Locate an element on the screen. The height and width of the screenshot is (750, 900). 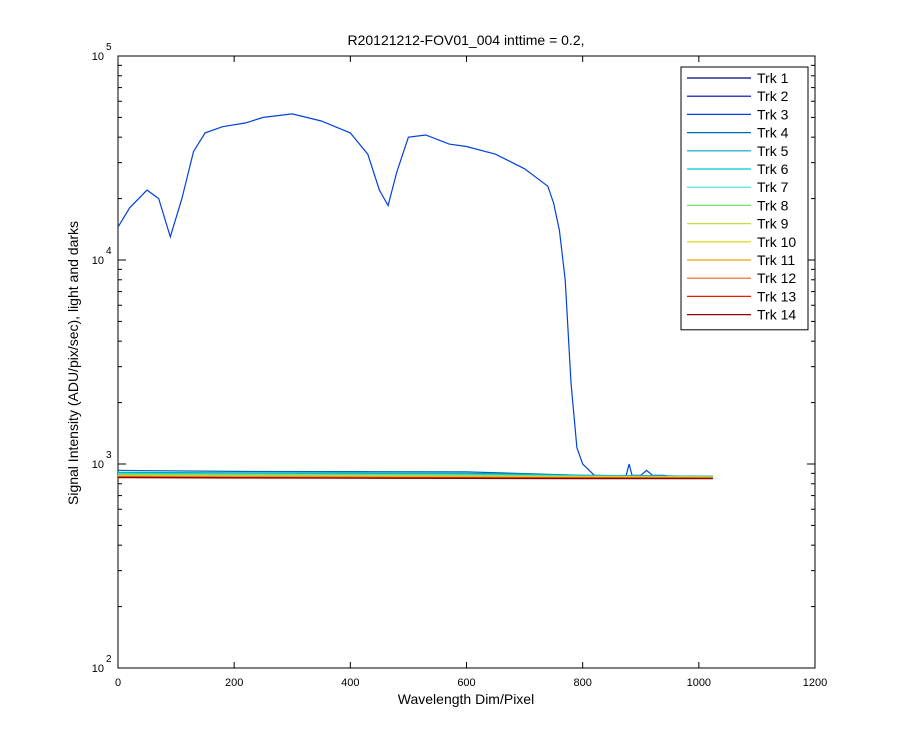
legend-label: Trk 13 is located at coordinates (776, 296).